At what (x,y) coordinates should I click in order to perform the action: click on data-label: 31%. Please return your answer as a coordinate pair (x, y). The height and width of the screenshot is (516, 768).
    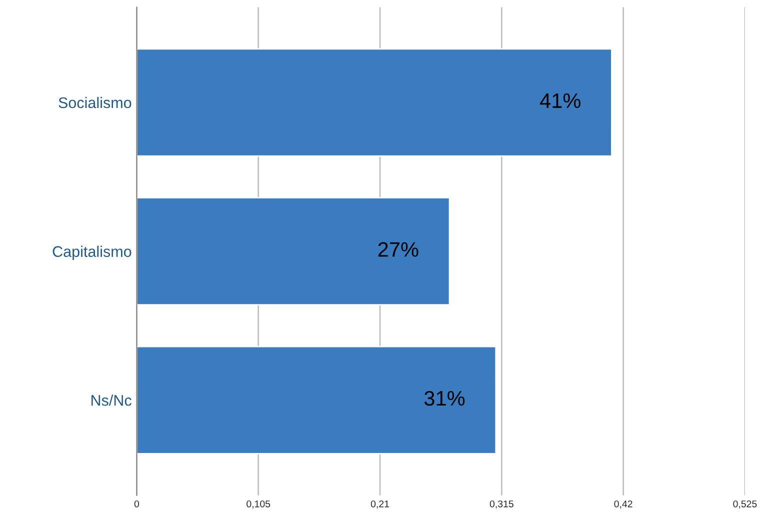
    Looking at the image, I should click on (444, 398).